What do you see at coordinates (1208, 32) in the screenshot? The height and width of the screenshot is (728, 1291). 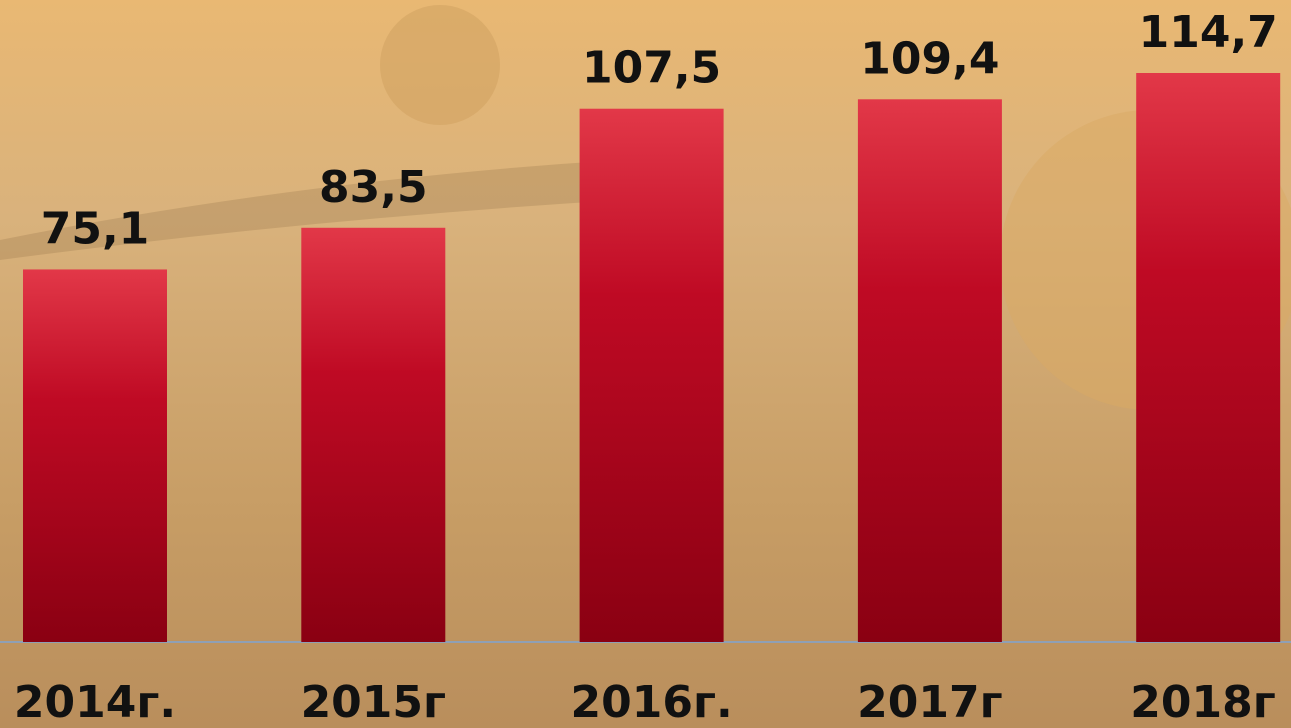 I see `value-label: 114,7` at bounding box center [1208, 32].